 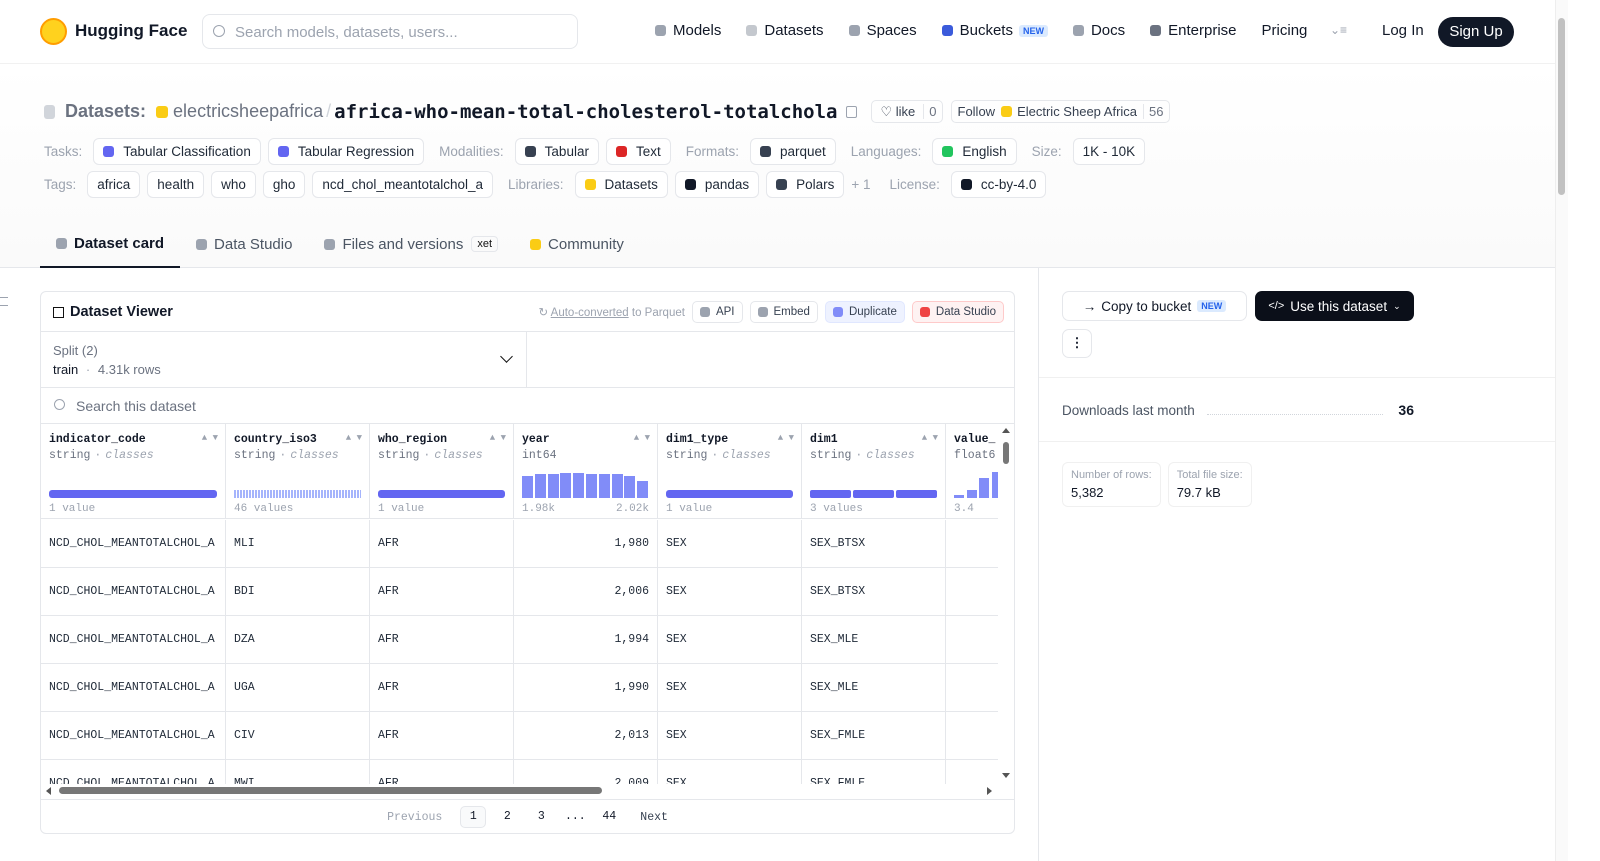 What do you see at coordinates (1476, 32) in the screenshot?
I see `signup: Sign Up` at bounding box center [1476, 32].